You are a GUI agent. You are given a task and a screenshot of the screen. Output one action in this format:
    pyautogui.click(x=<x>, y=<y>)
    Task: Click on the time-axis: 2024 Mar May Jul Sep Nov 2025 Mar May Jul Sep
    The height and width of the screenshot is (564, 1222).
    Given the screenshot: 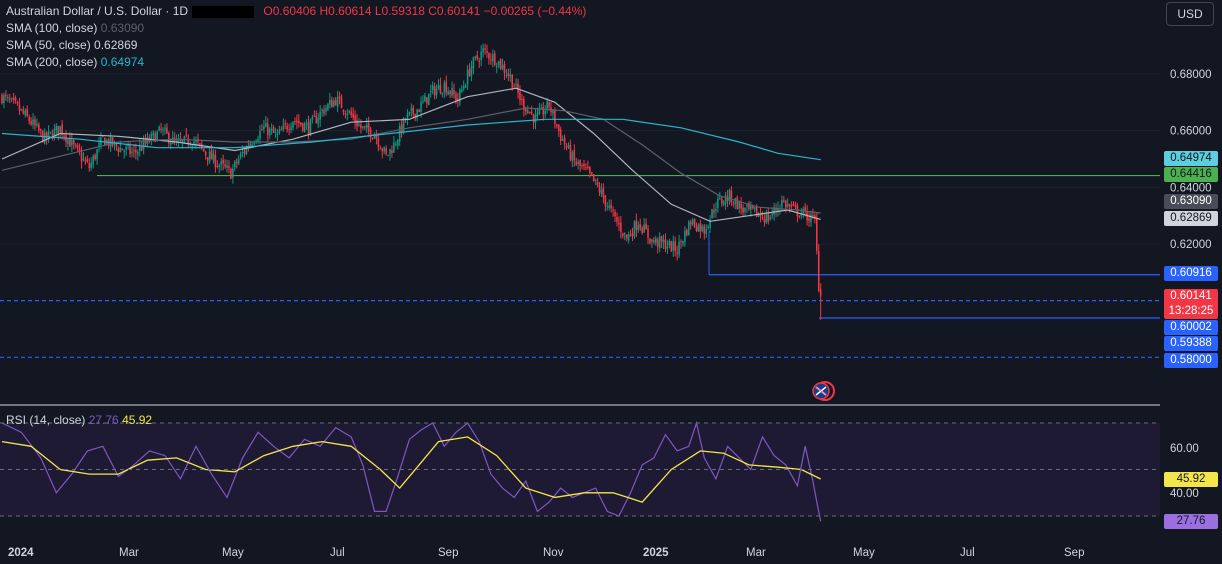 What is the action you would take?
    pyautogui.click(x=546, y=553)
    